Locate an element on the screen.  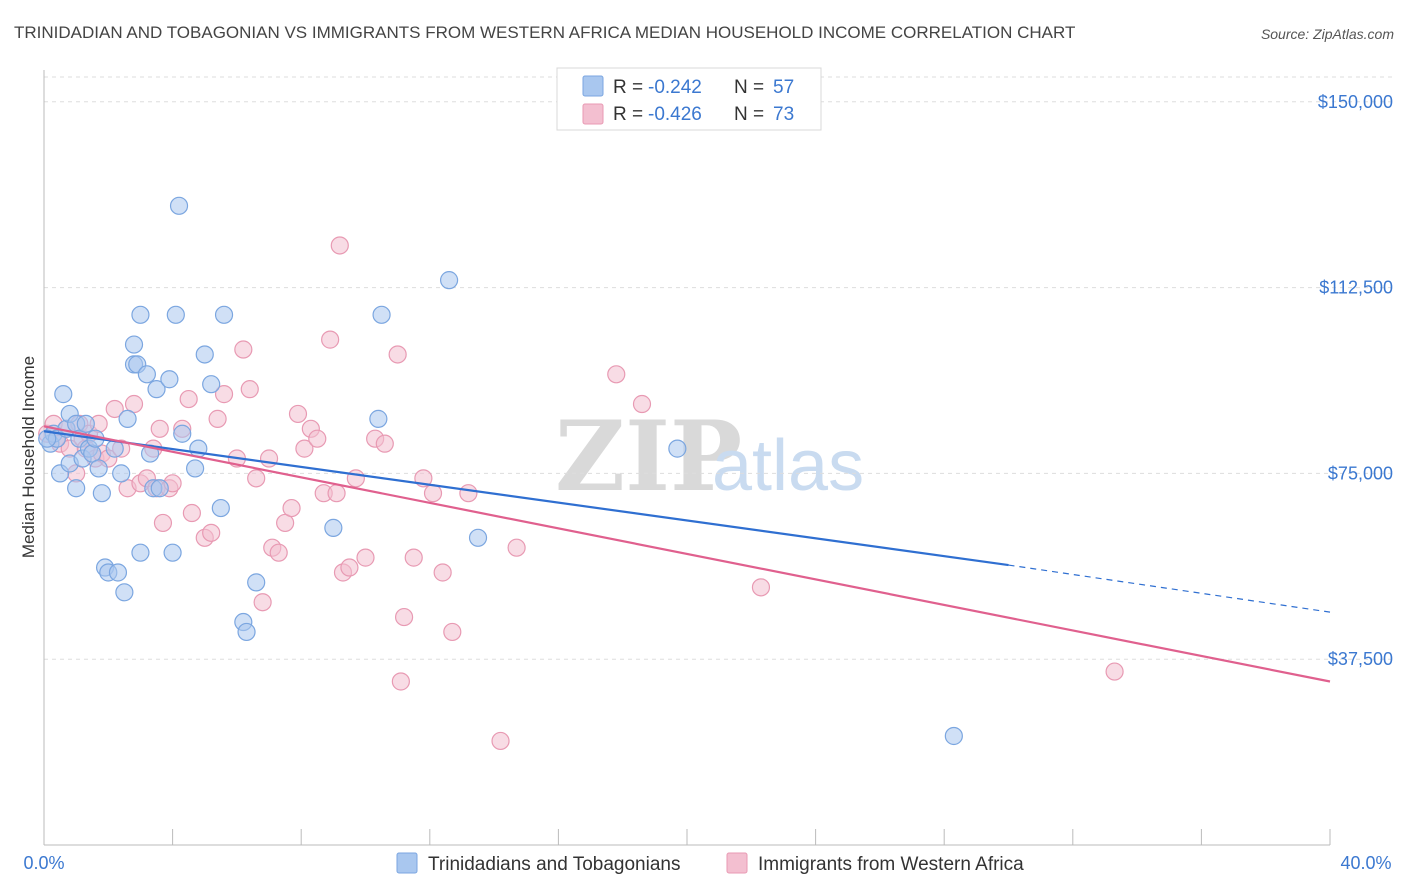
watermark-zip: ZIP is located at coordinates (648, 456).